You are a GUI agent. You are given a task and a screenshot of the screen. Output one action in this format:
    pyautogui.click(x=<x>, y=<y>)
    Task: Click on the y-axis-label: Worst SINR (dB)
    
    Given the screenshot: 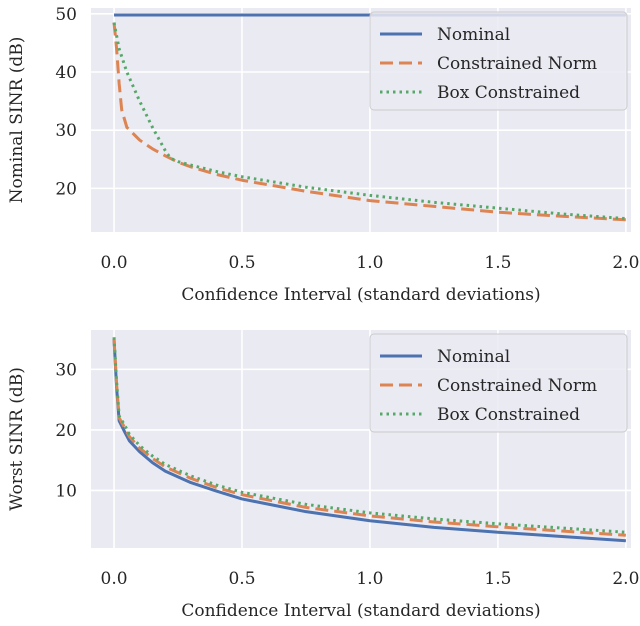 What is the action you would take?
    pyautogui.click(x=17, y=439)
    